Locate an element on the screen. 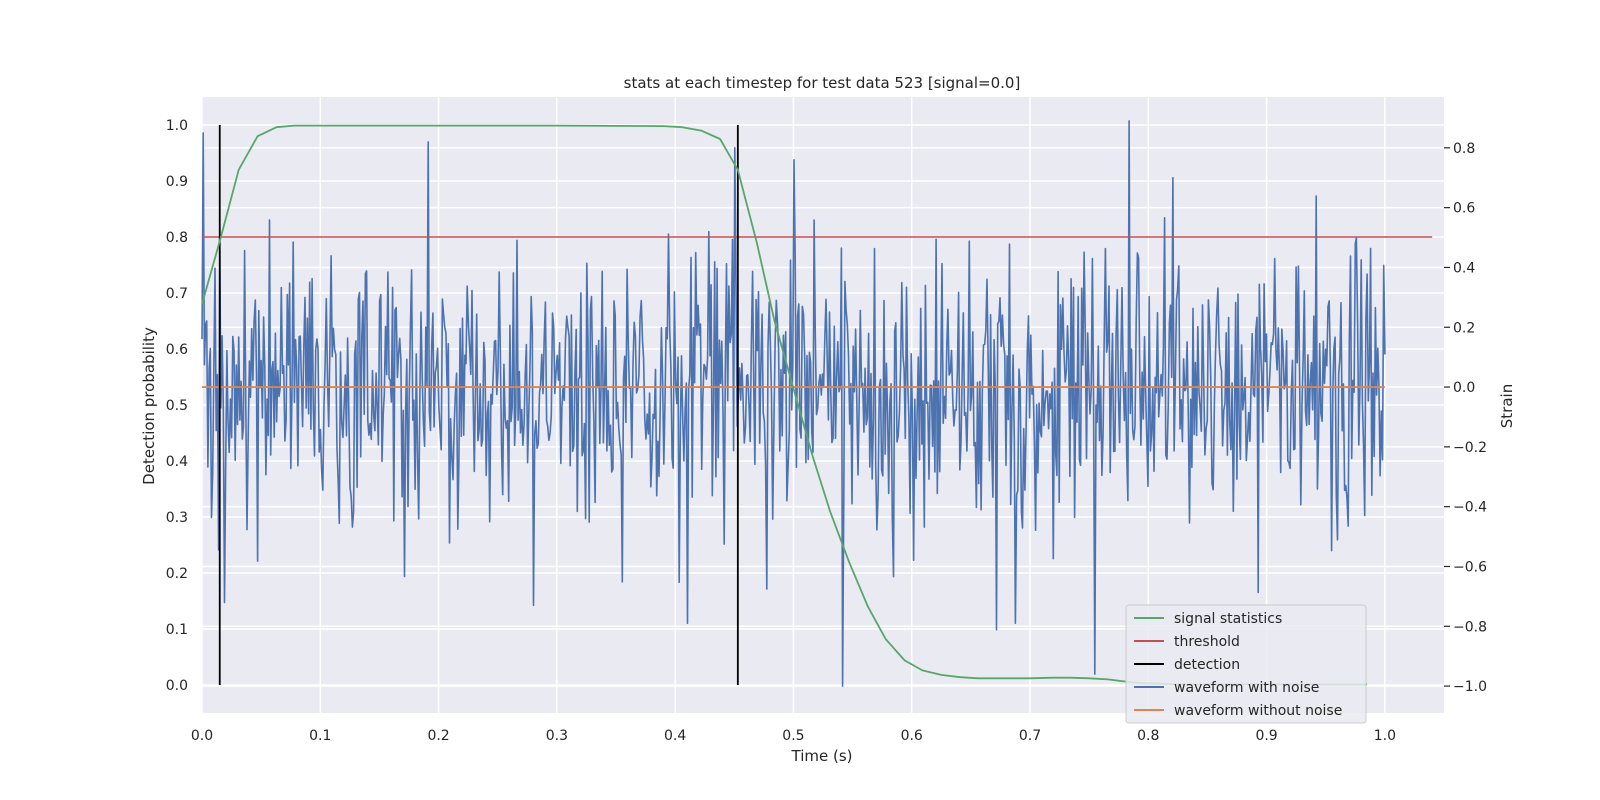  x-tick-label: 0.7 is located at coordinates (1030, 736).